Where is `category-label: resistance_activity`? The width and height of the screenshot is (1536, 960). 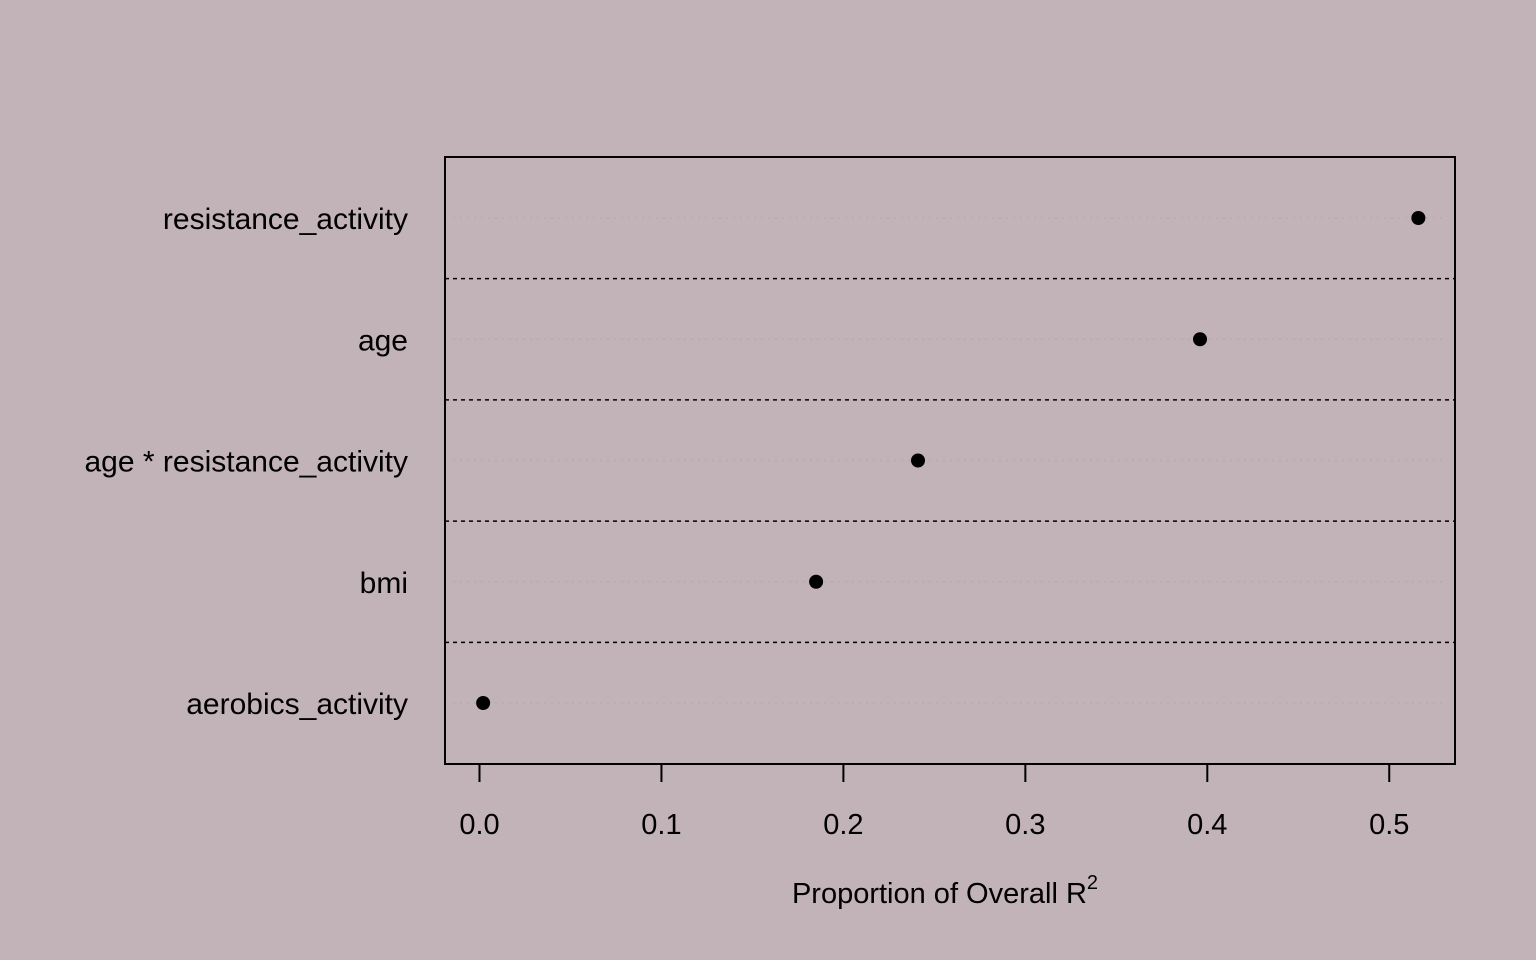
category-label: resistance_activity is located at coordinates (285, 219).